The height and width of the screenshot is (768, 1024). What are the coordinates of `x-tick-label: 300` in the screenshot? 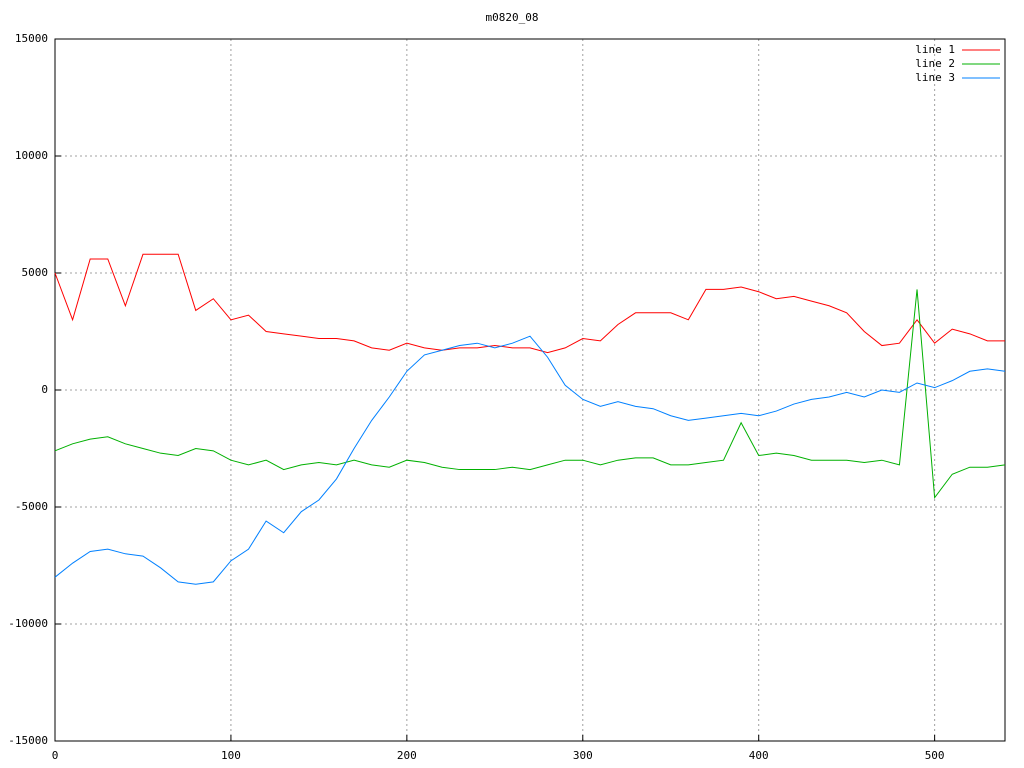 It's located at (583, 755).